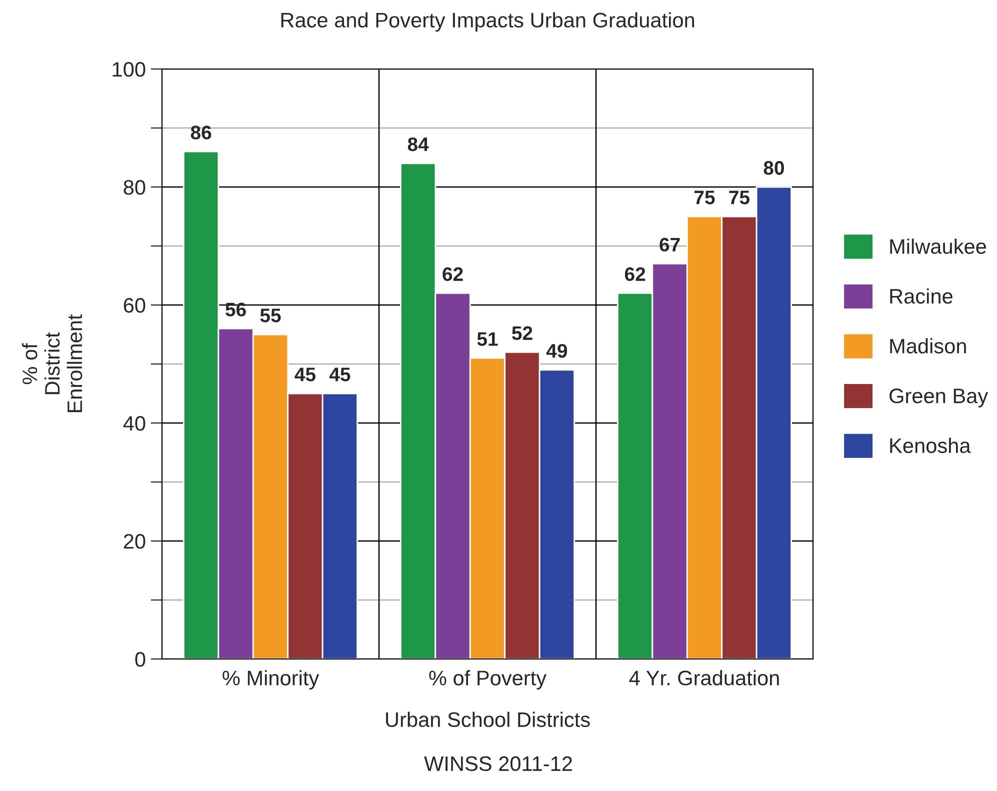 The height and width of the screenshot is (791, 997). I want to click on data-label: 52, so click(522, 333).